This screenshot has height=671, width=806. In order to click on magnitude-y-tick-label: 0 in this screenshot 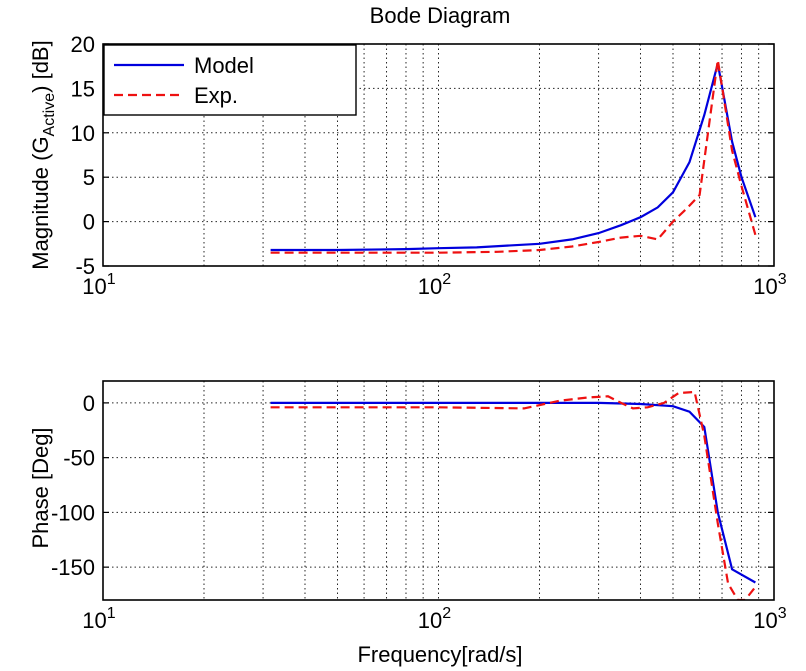, I will do `click(89, 222)`.